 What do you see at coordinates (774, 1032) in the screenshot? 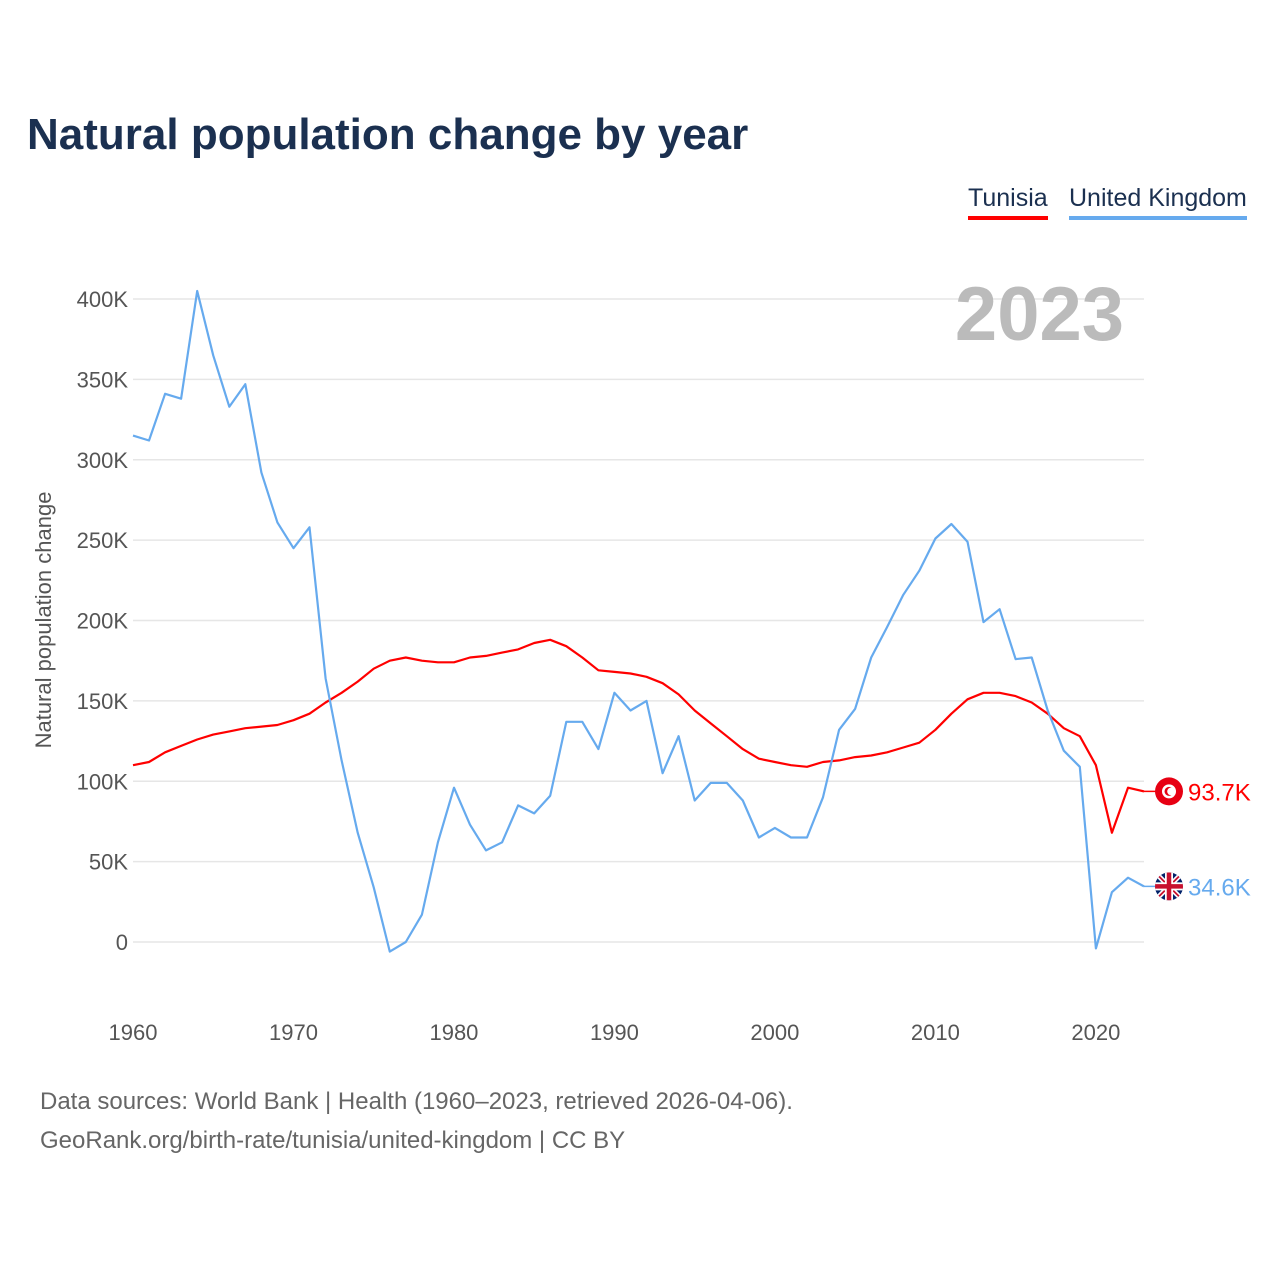
I see `x-tick-label: 2000` at bounding box center [774, 1032].